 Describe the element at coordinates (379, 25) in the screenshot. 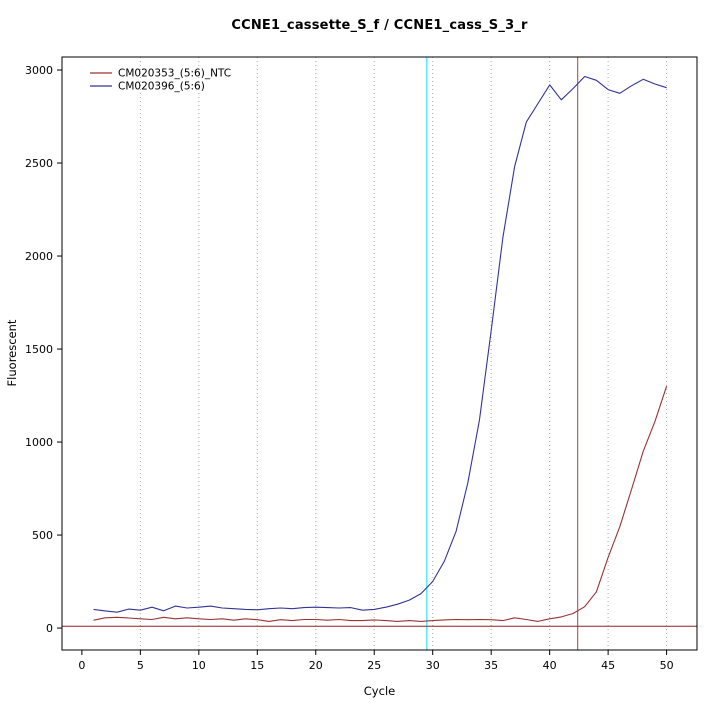

I see `chart-title: CCNE1_cassette_S_f / CCNE1_cass_S_3_r` at that location.